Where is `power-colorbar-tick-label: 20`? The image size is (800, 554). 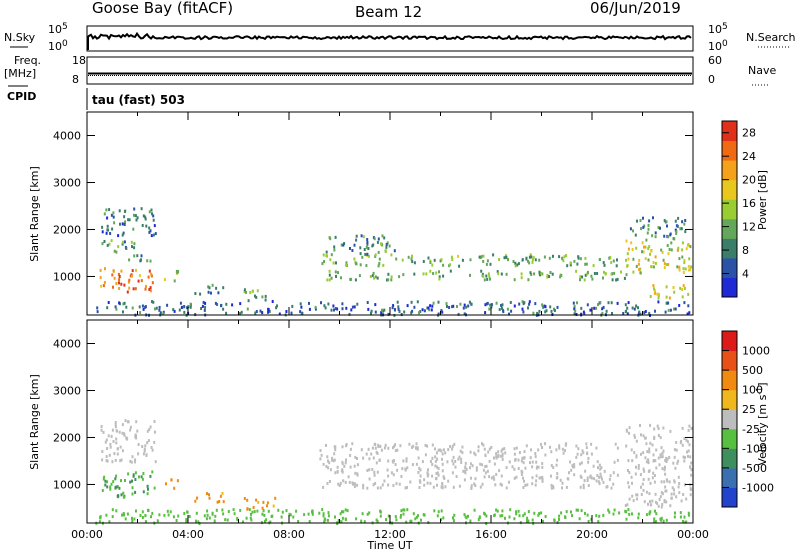
power-colorbar-tick-label: 20 is located at coordinates (749, 180).